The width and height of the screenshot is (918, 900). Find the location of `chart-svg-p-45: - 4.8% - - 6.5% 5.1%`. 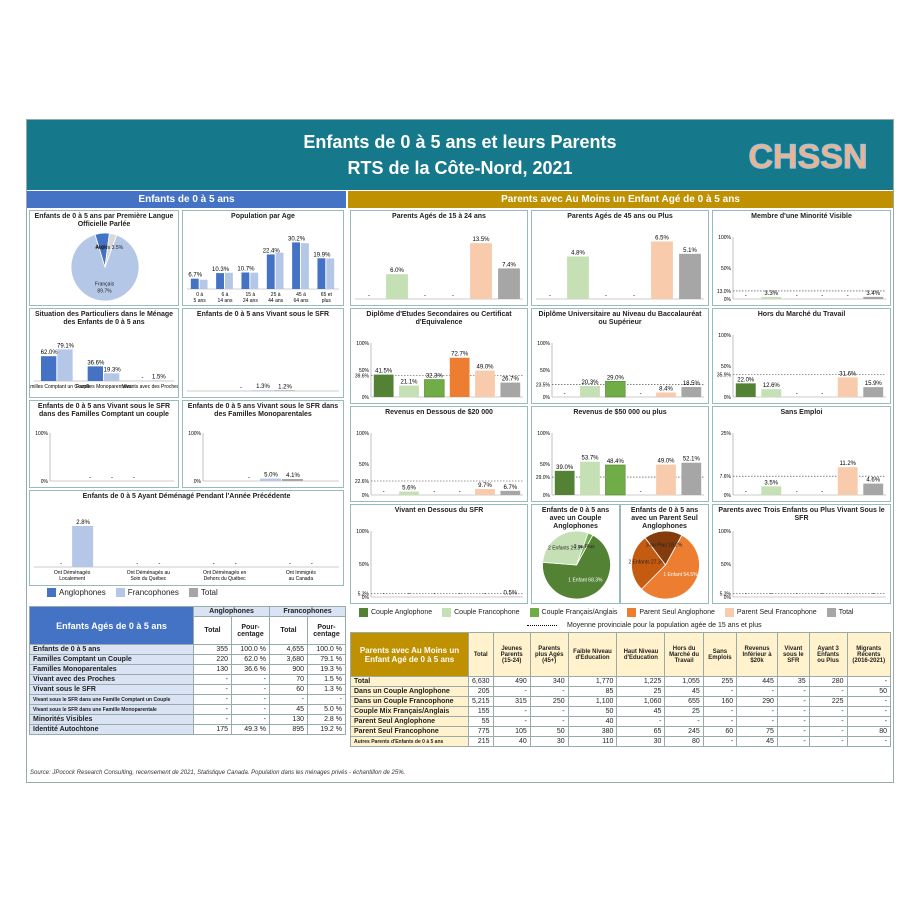

chart-svg-p-45: - 4.8% - - 6.5% 5.1% is located at coordinates (620, 267).